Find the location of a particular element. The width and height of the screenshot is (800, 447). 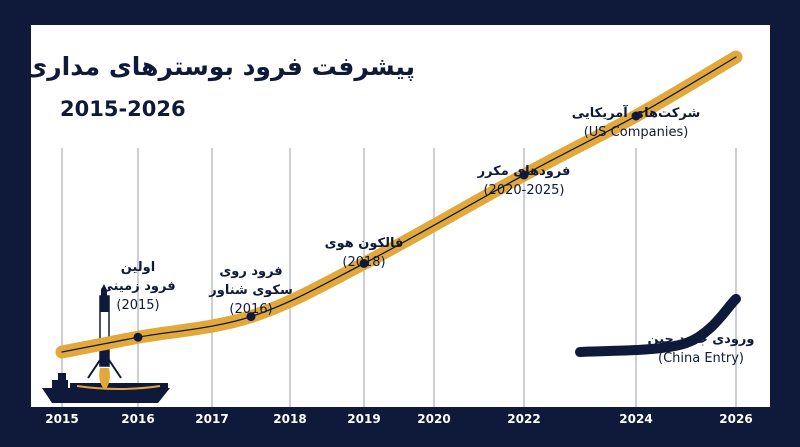

rocket-icon is located at coordinates (104, 337).